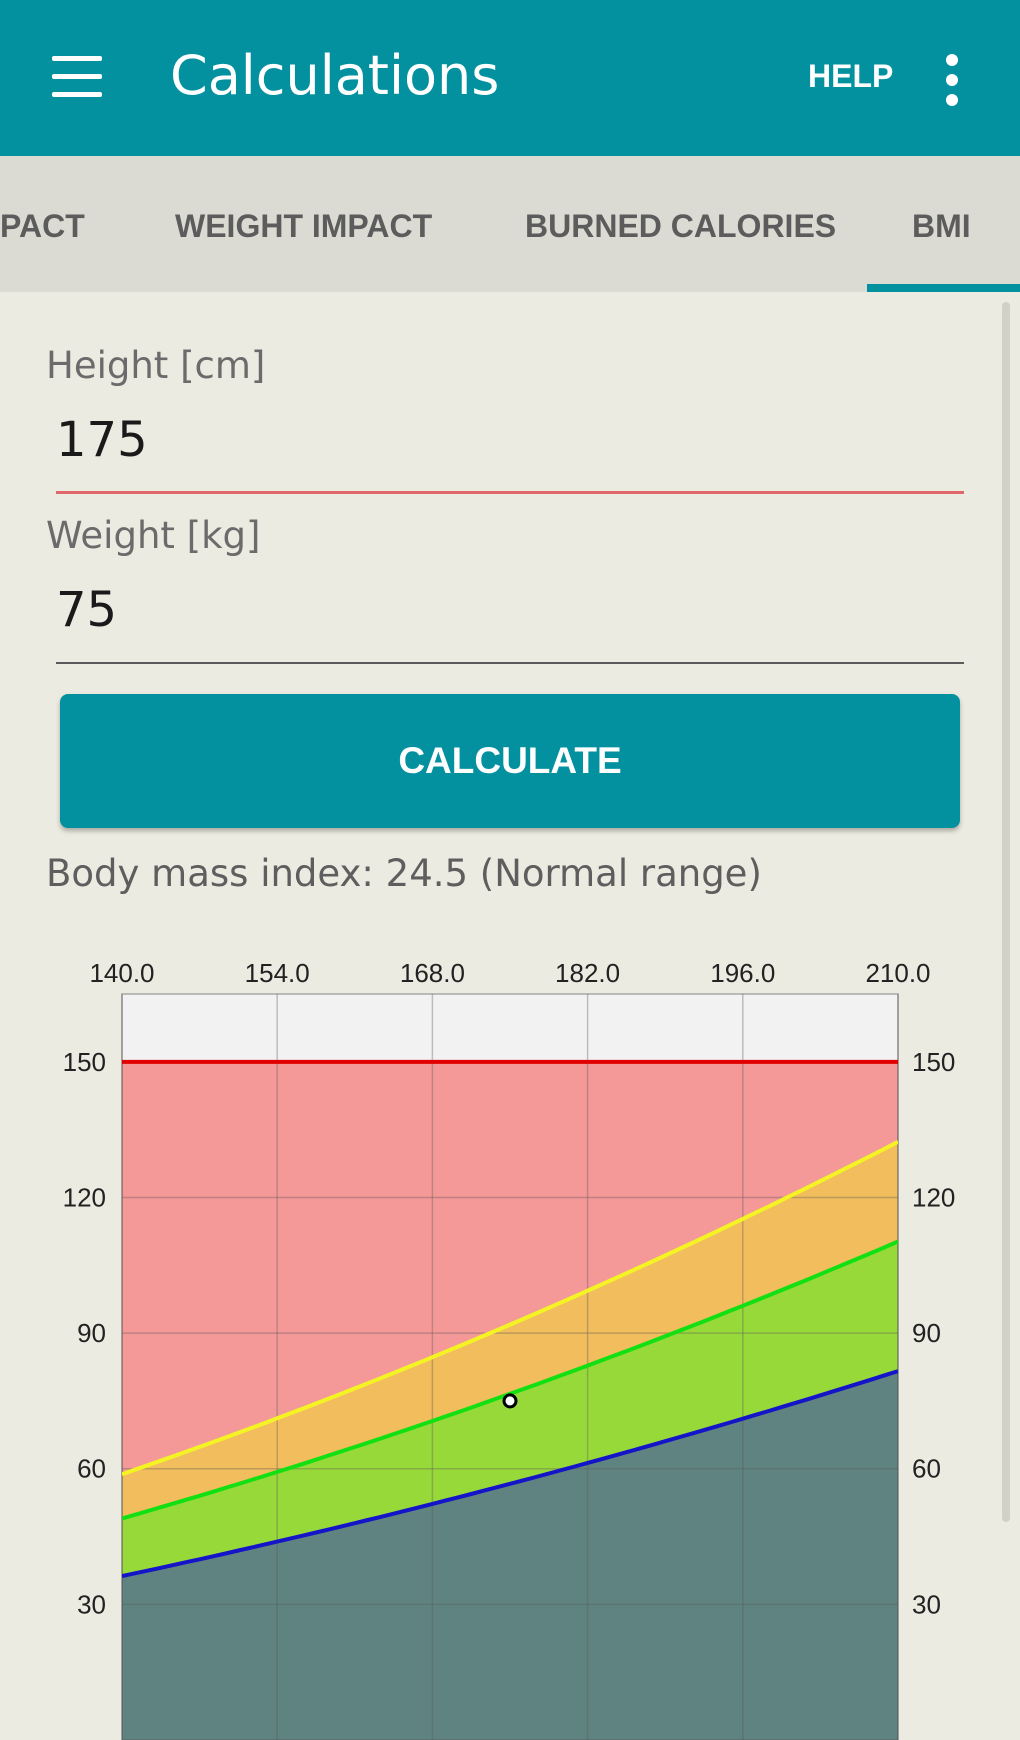 This screenshot has width=1020, height=1740. I want to click on bmi-result: Body mass index: 24.5 (Normal range), so click(404, 873).